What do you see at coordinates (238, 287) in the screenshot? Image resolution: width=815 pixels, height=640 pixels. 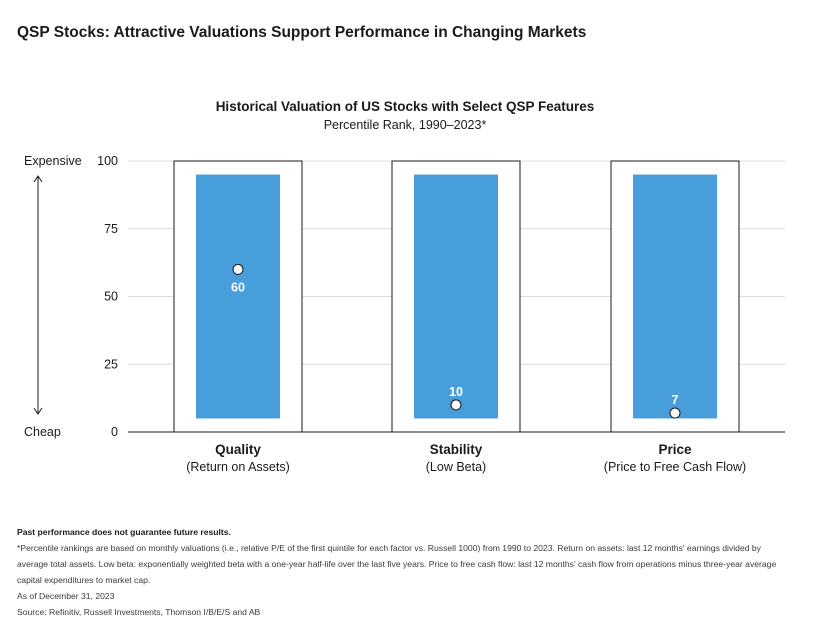 I see `data-label: 60` at bounding box center [238, 287].